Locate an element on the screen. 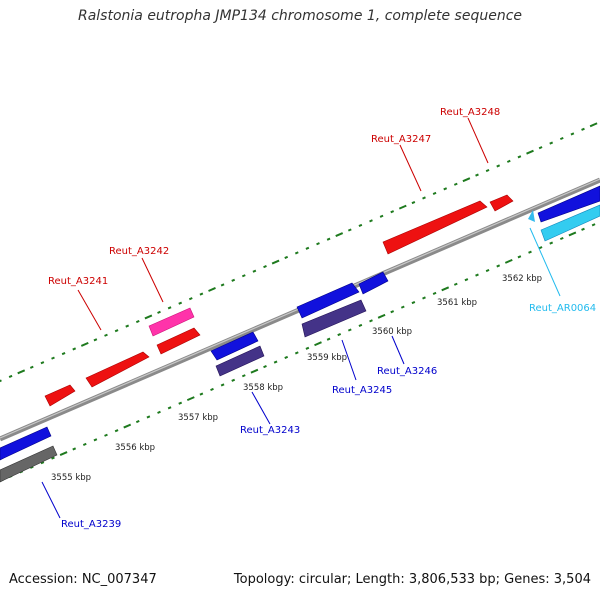  gene-reut-a3242b is located at coordinates (178, 341).